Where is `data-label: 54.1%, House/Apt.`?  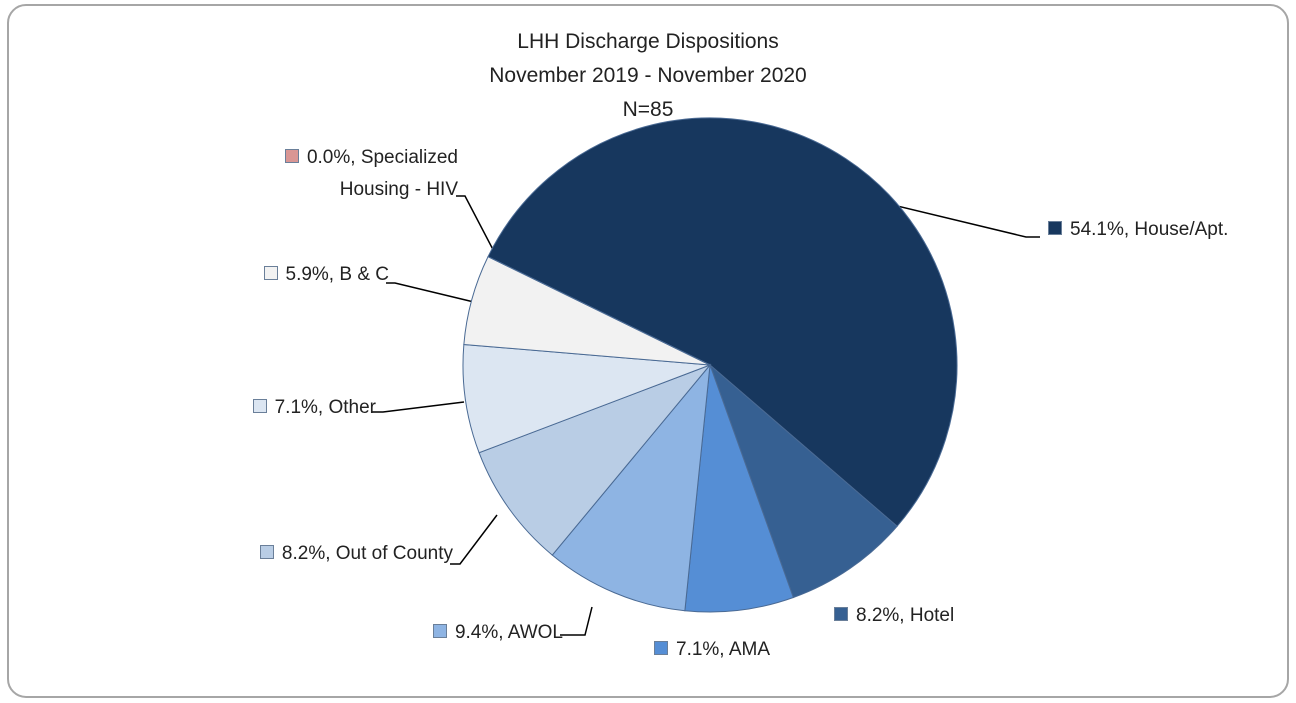 data-label: 54.1%, House/Apt. is located at coordinates (1138, 230).